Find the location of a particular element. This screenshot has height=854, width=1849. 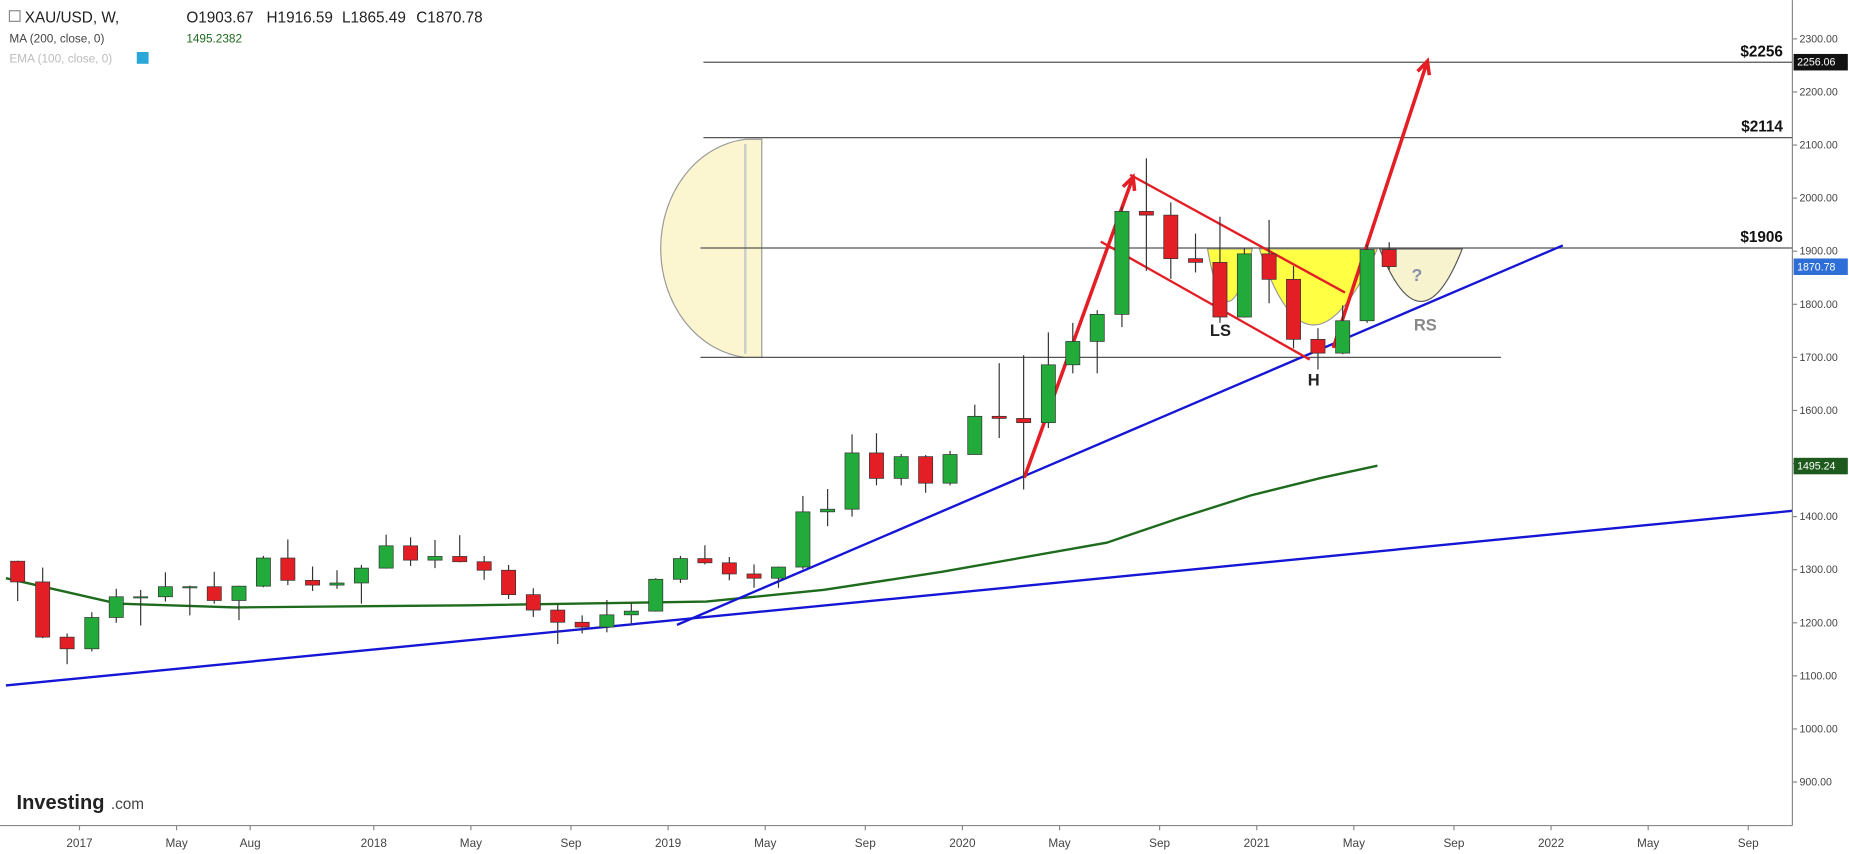

ohlc-open: O1903.67 is located at coordinates (219, 18).